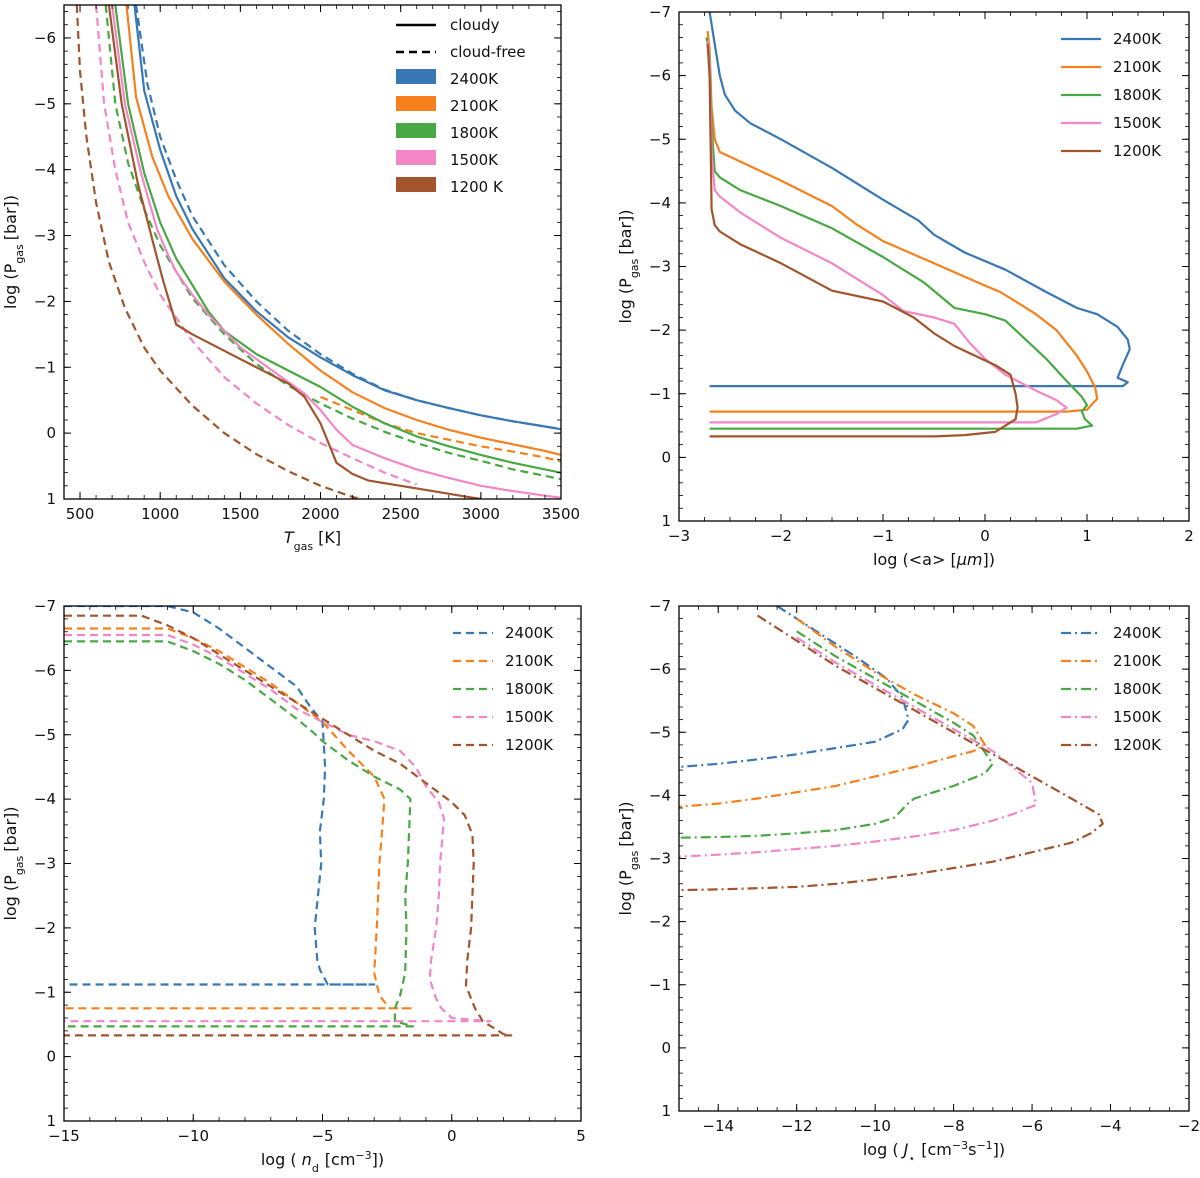  I want to click on x-axis-label: log (<a> [µm]), so click(934, 559).